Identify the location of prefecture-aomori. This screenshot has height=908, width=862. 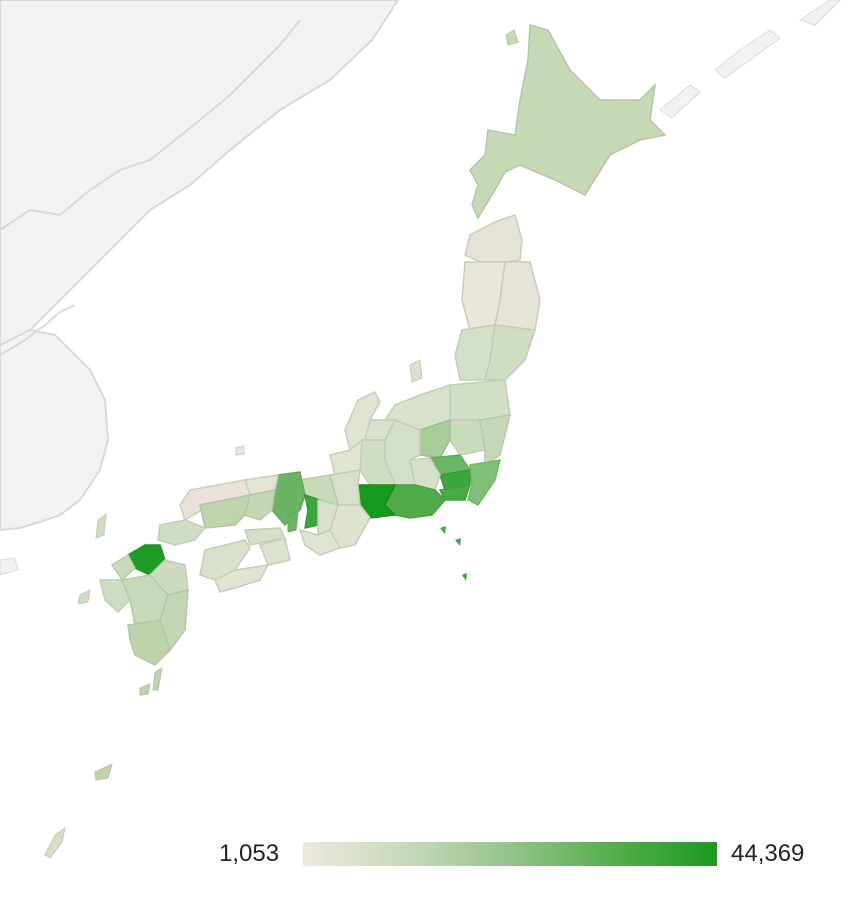
(493, 238).